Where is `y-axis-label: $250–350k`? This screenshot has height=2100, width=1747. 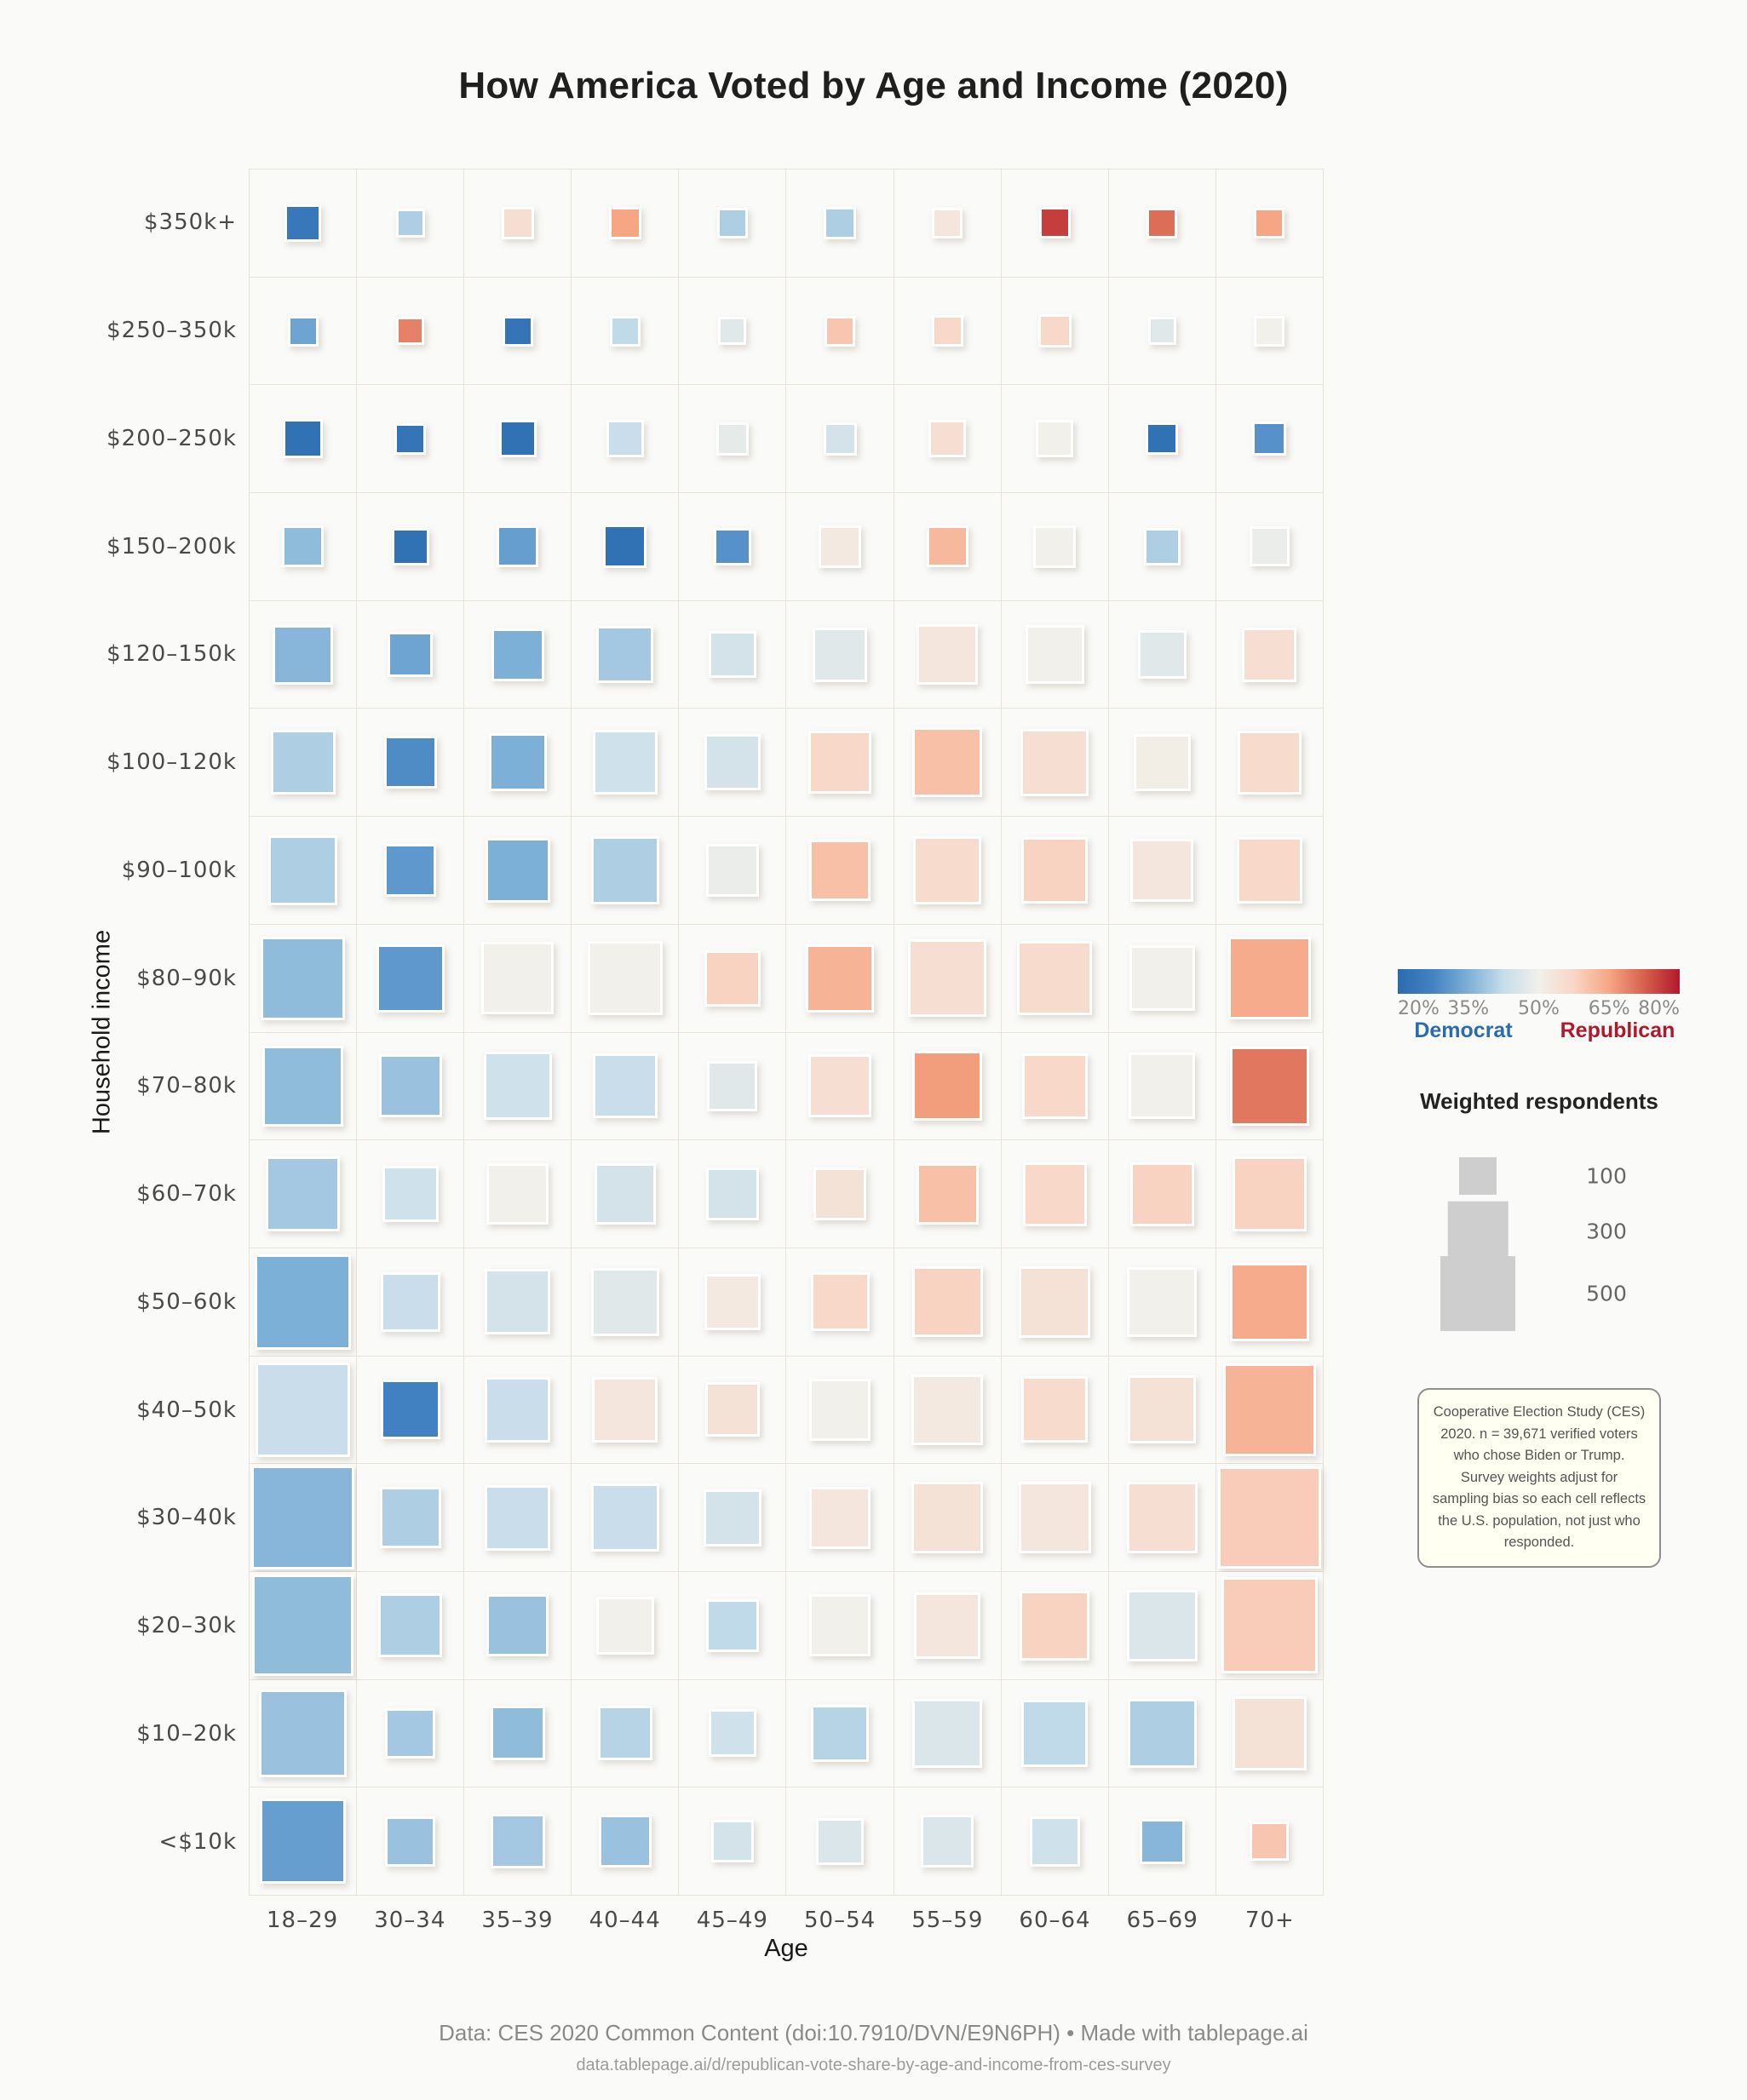 y-axis-label: $250–350k is located at coordinates (171, 331).